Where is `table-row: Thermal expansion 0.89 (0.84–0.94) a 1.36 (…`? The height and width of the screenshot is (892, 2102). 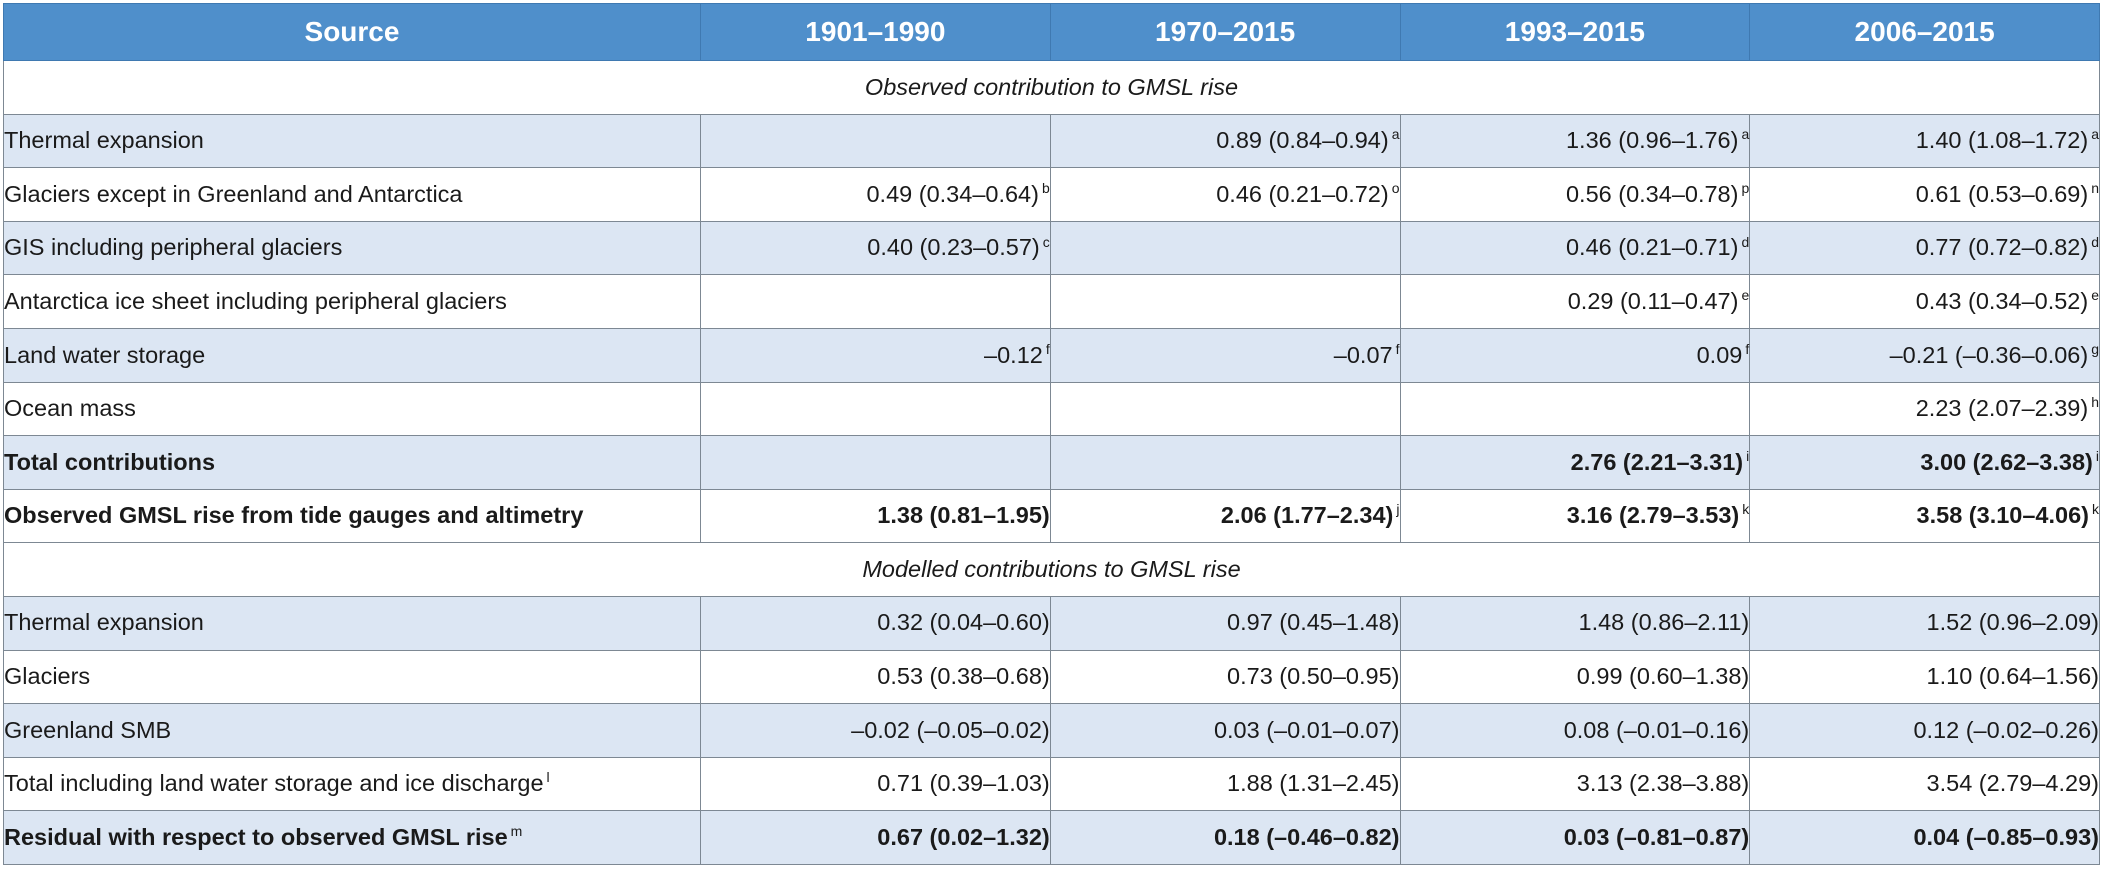 table-row: Thermal expansion 0.89 (0.84–0.94) a 1.36 (… is located at coordinates (1051, 141).